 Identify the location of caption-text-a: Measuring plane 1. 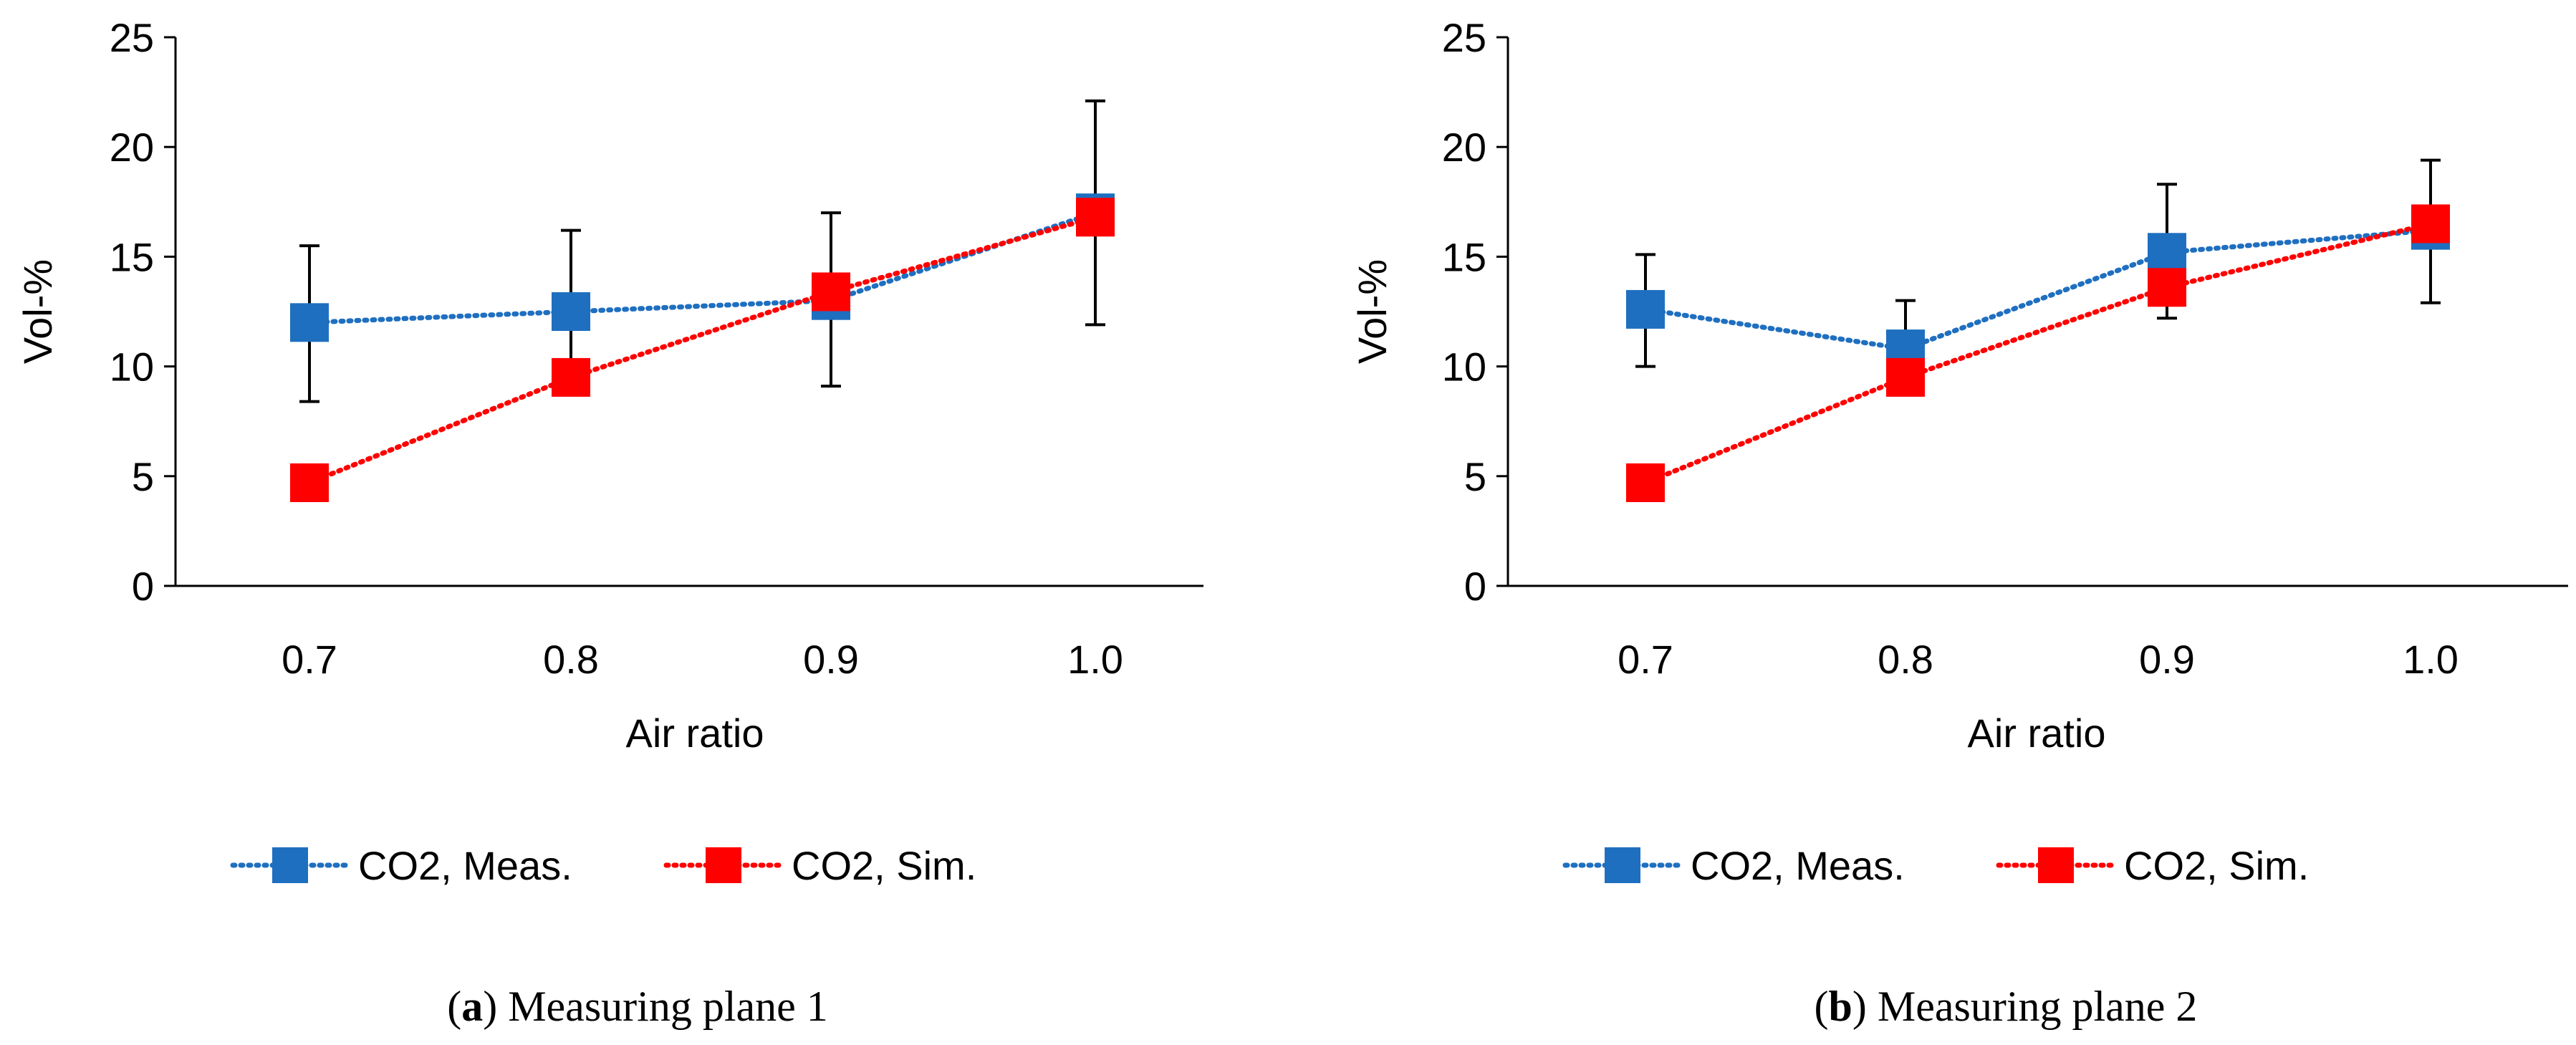
(668, 1006).